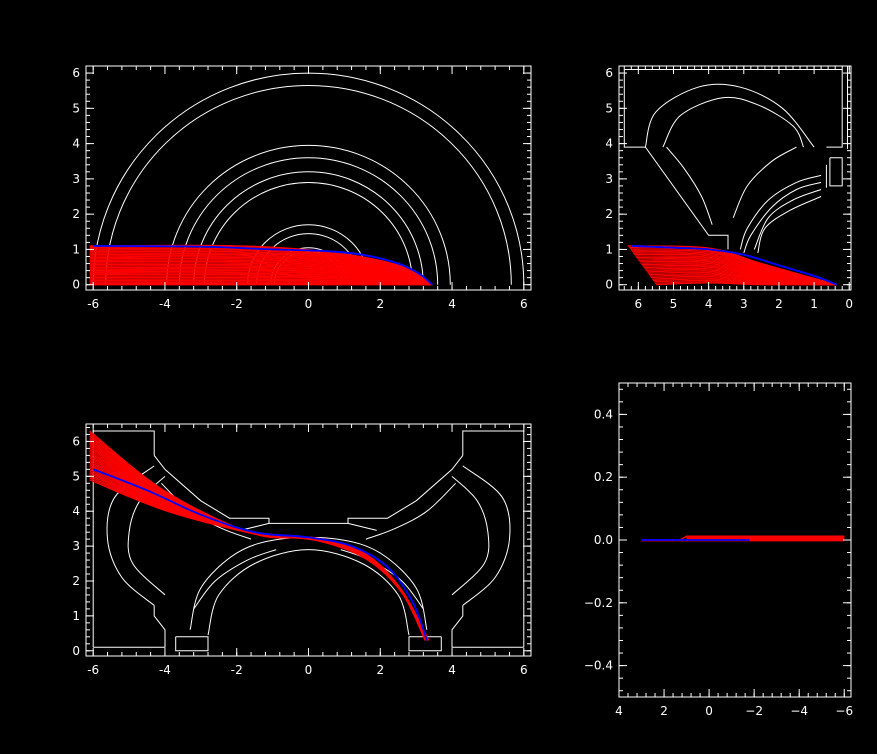  What do you see at coordinates (598, 666) in the screenshot?
I see `y-tick-label: −0.4` at bounding box center [598, 666].